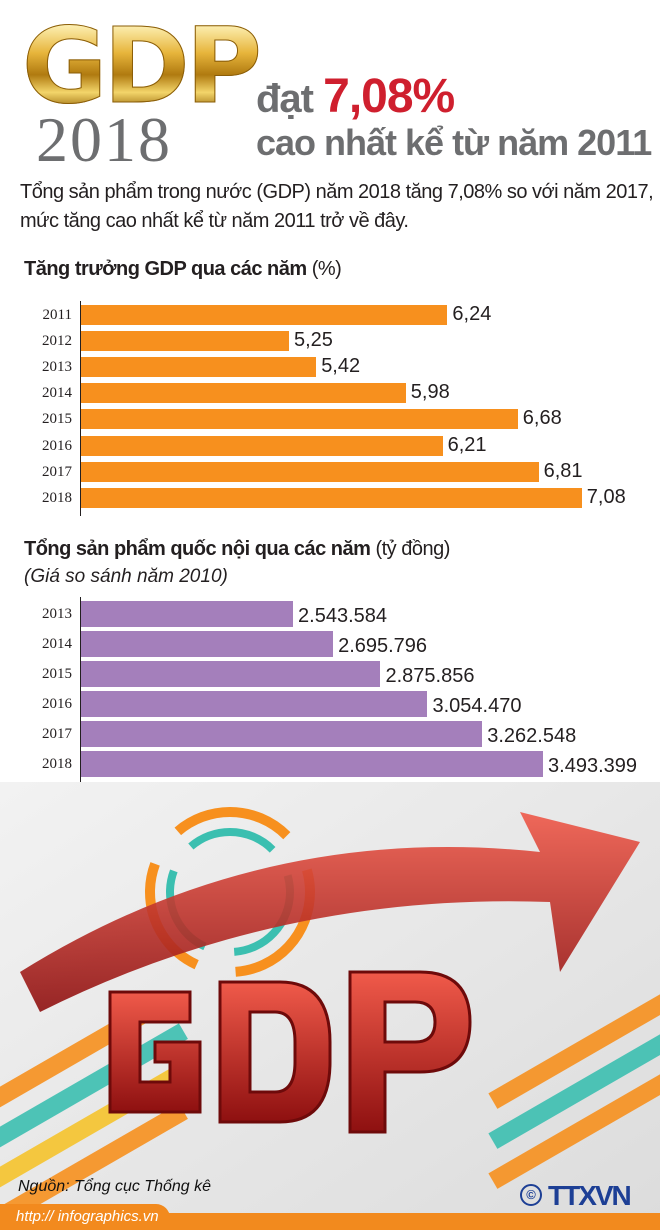  I want to click on value-label: 3.493.399, so click(592, 766).